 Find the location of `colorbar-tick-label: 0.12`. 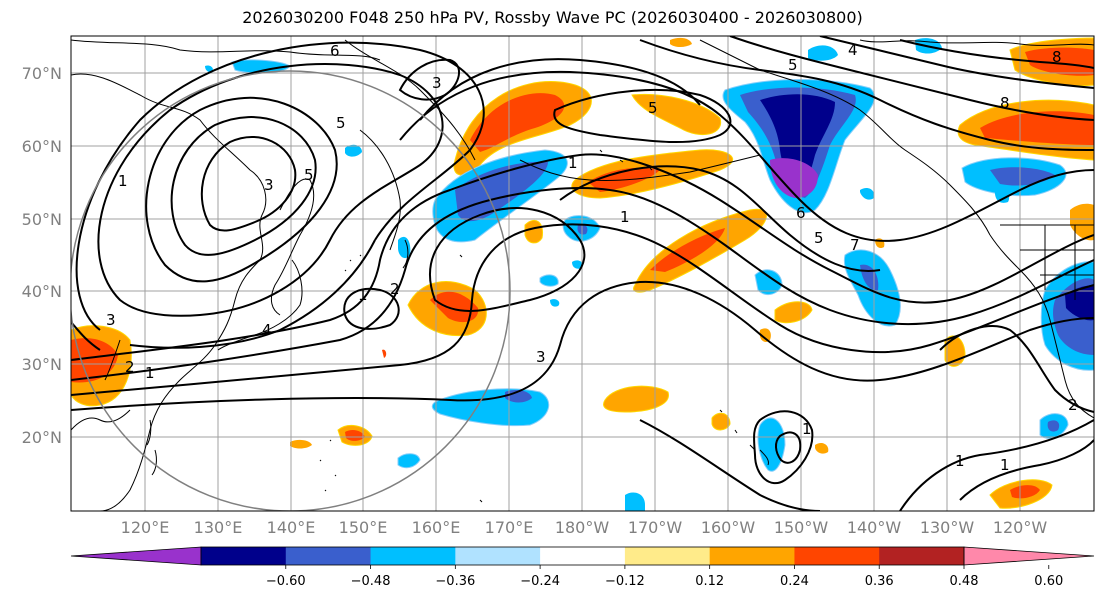

colorbar-tick-label: 0.12 is located at coordinates (709, 581).